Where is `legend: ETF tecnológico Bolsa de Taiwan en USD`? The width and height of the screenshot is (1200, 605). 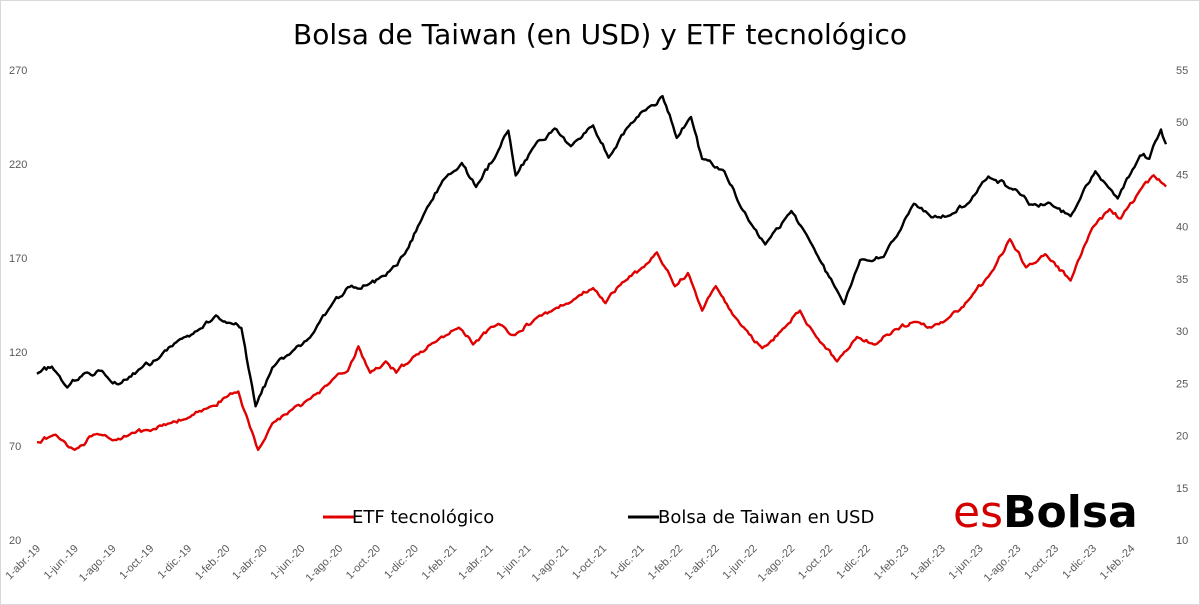 legend: ETF tecnológico Bolsa de Taiwan en USD is located at coordinates (598, 517).